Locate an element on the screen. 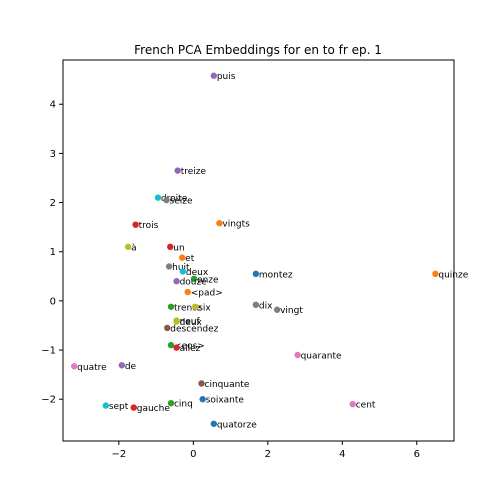  point-label: huit is located at coordinates (181, 268).